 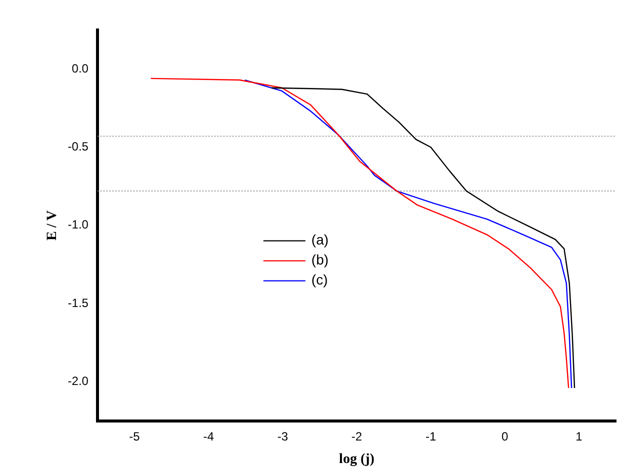 What do you see at coordinates (319, 280) in the screenshot?
I see `legend-label: (c)` at bounding box center [319, 280].